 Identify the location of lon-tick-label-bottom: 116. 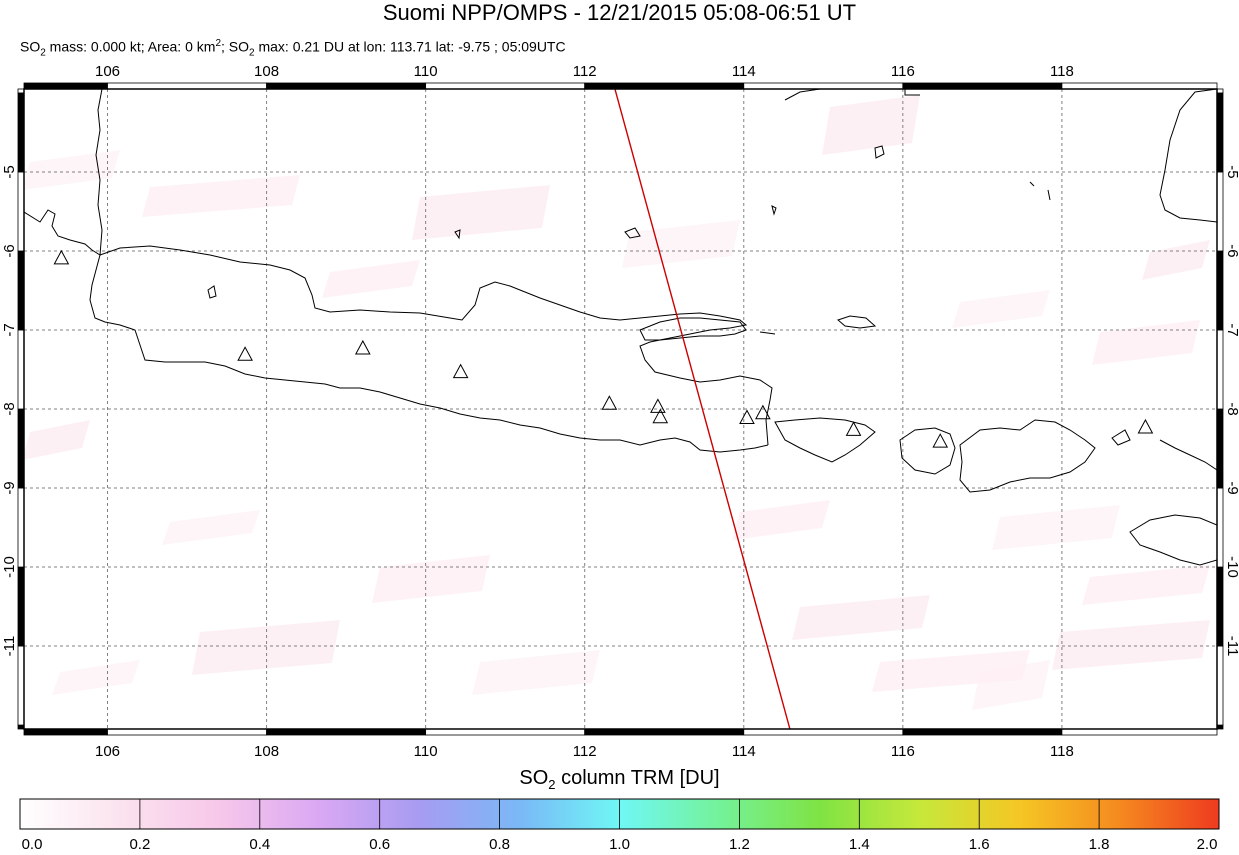
(903, 751).